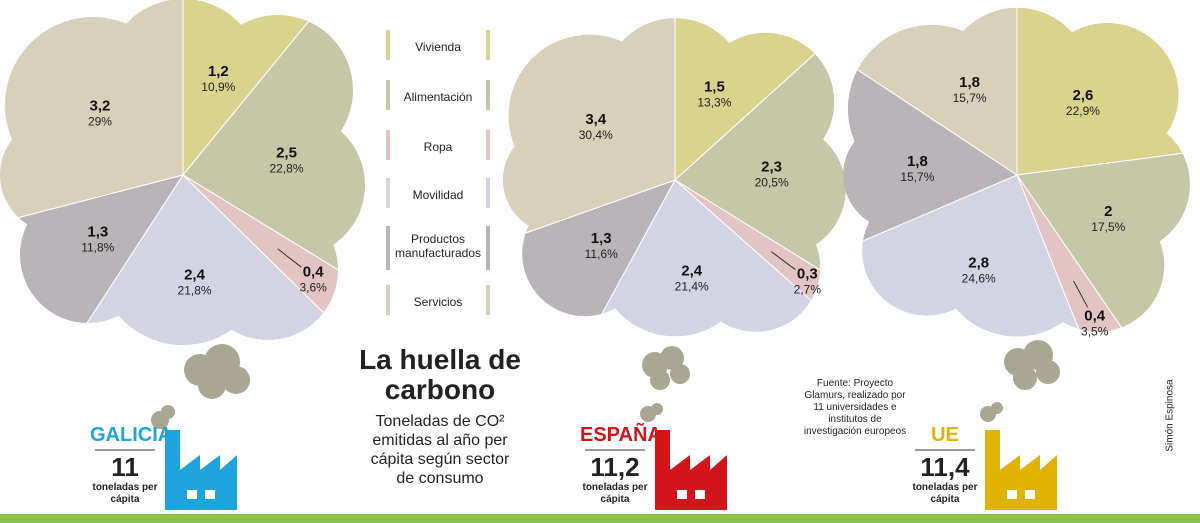 Image resolution: width=1200 pixels, height=523 pixels. What do you see at coordinates (218, 71) in the screenshot?
I see `value-label: 1,2` at bounding box center [218, 71].